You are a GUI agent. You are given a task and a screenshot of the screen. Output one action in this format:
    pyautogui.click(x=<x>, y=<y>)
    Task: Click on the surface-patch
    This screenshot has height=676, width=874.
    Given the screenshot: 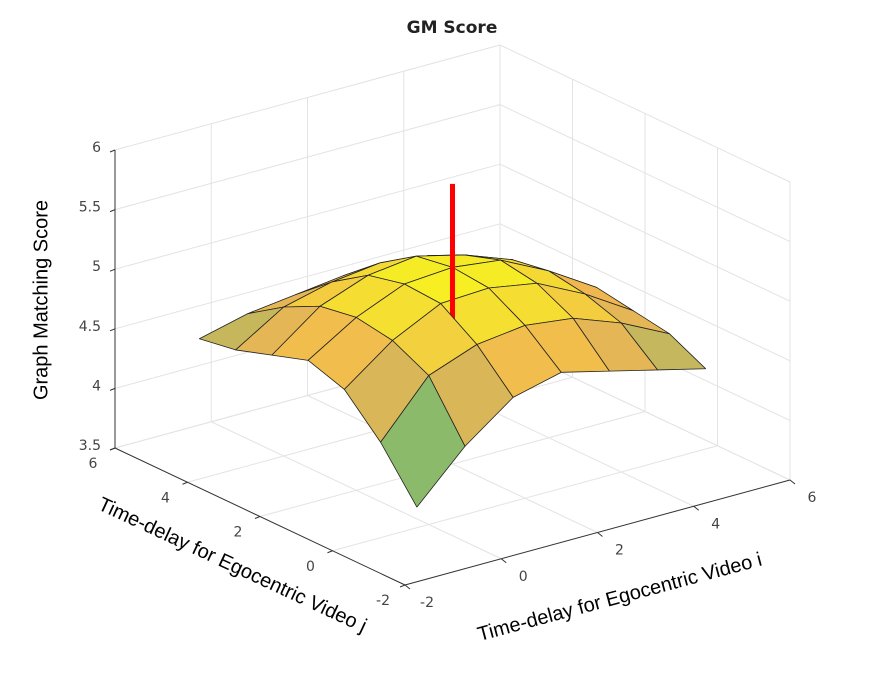 What is the action you would take?
    pyautogui.click(x=423, y=441)
    